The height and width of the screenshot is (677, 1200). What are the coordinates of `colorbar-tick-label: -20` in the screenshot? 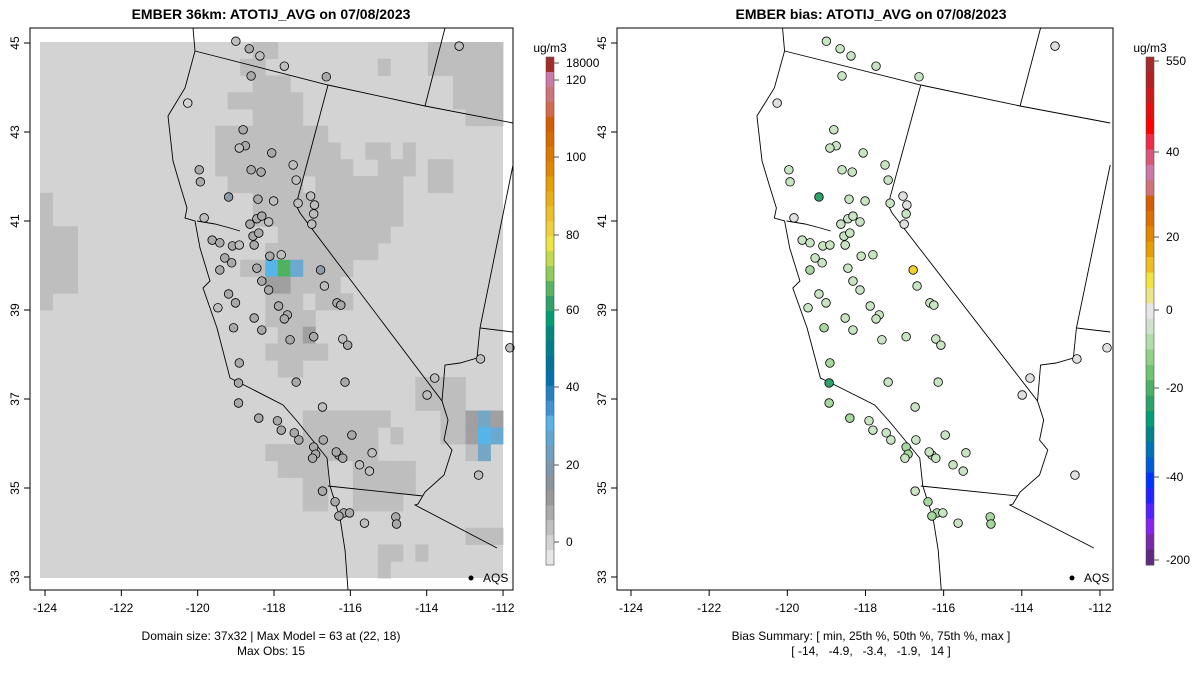 It's located at (1175, 388).